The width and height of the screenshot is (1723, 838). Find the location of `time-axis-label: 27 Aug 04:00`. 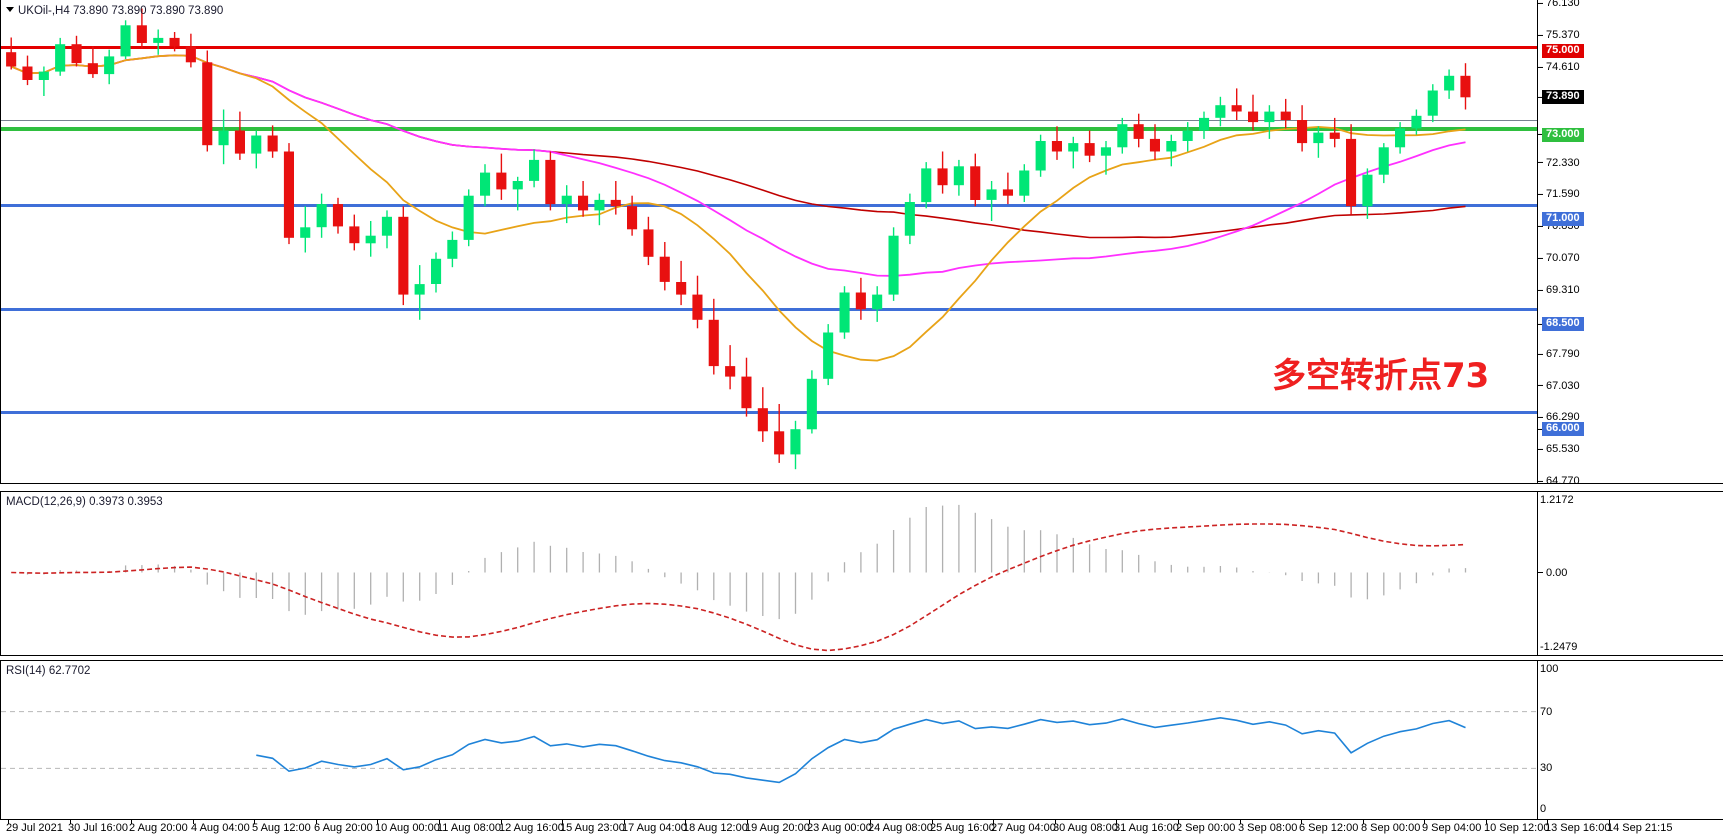

time-axis-label: 27 Aug 04:00 is located at coordinates (1023, 828).